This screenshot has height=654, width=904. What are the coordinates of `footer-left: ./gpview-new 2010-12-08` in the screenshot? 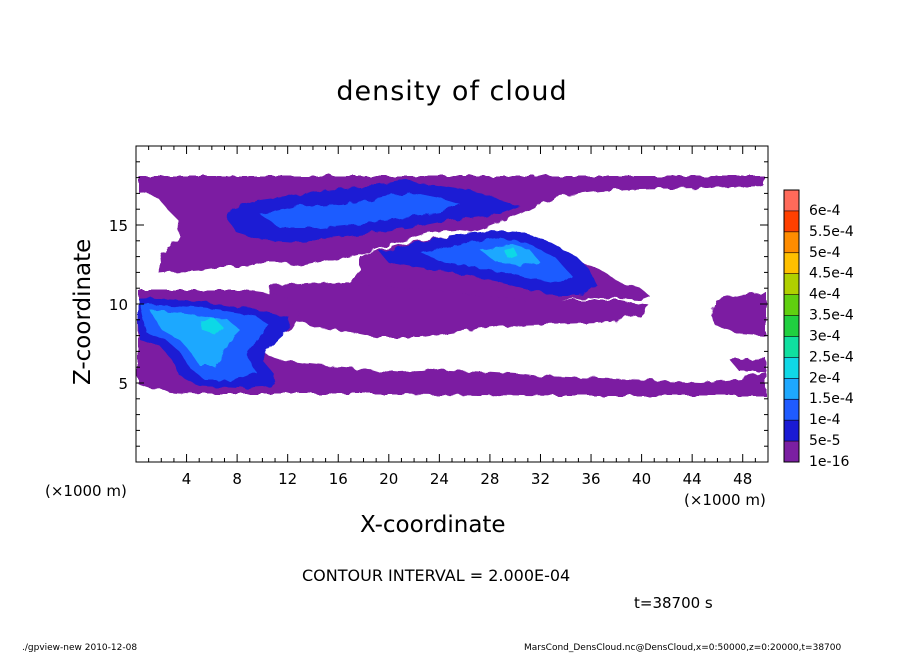 It's located at (80, 648).